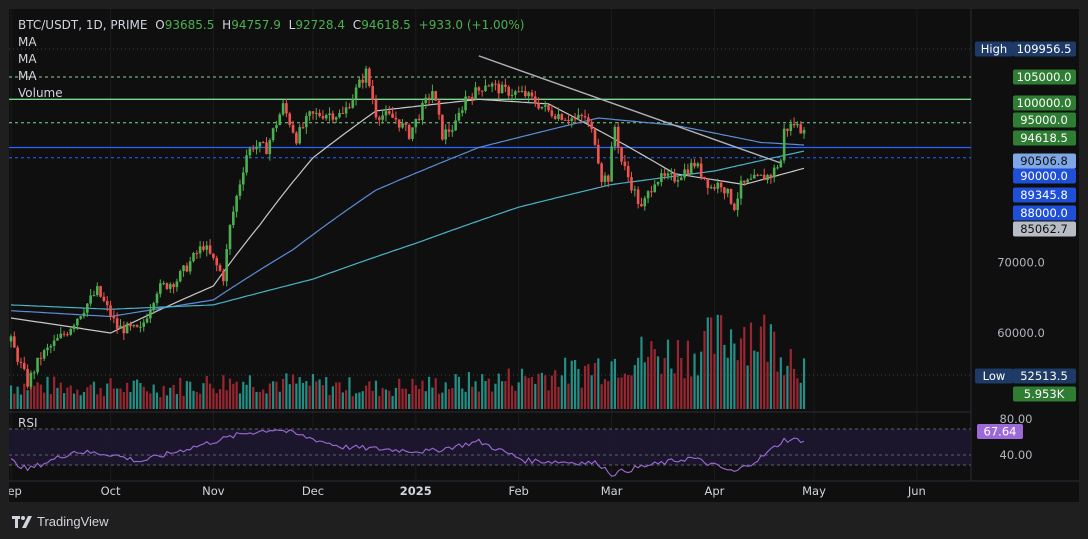 This screenshot has width=1088, height=539. I want to click on indicator-ma-2: MA, so click(27, 59).